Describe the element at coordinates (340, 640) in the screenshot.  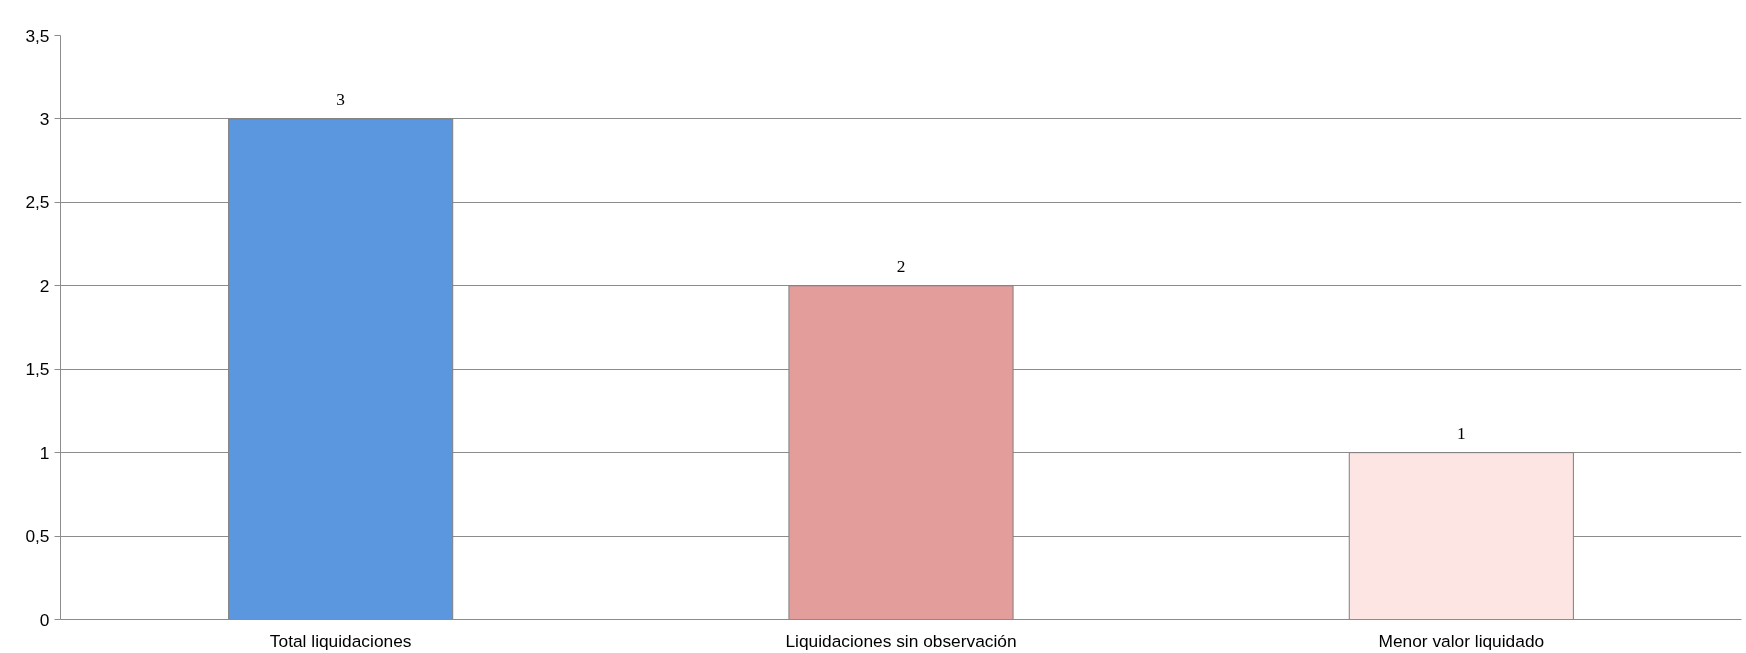
I see `x-tick-label: Total liquidaciones` at that location.